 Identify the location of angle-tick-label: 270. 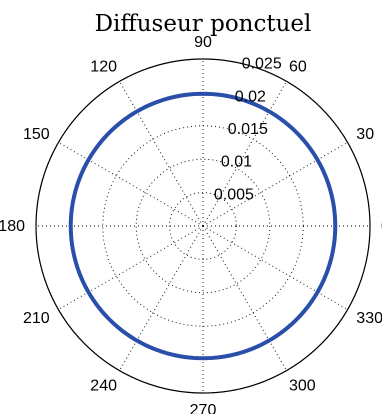
(203, 408).